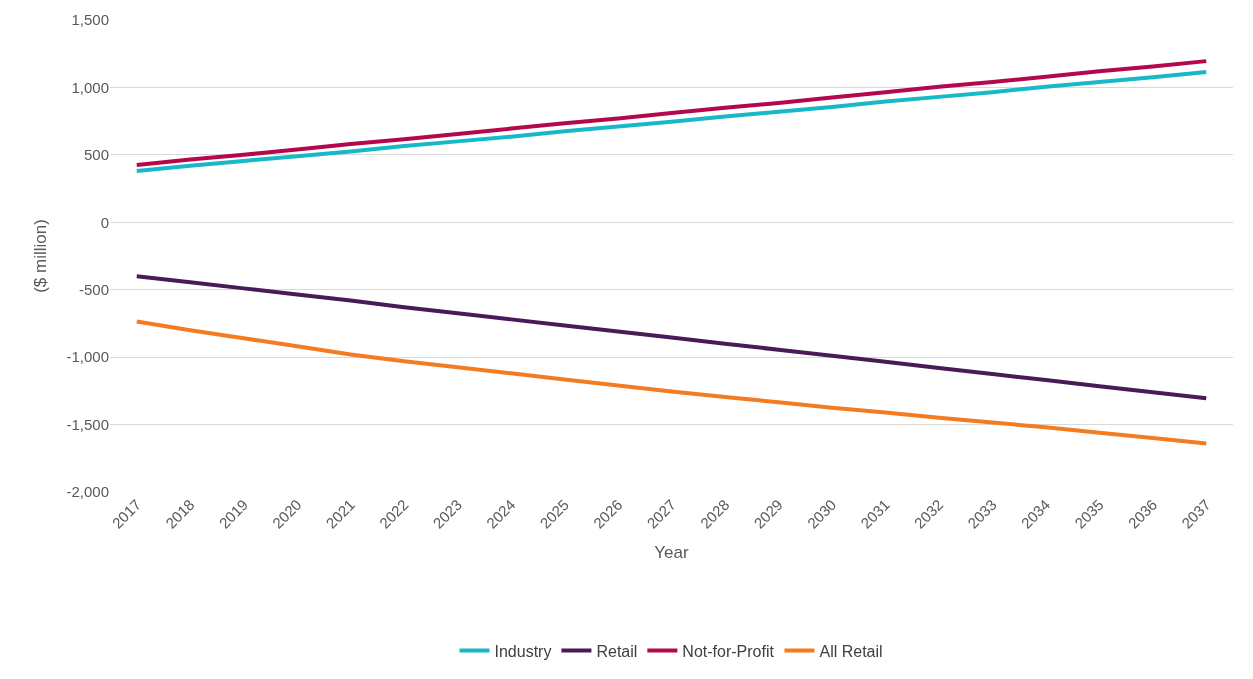 The image size is (1253, 679). What do you see at coordinates (93, 289) in the screenshot?
I see `y-tick-label: -500` at bounding box center [93, 289].